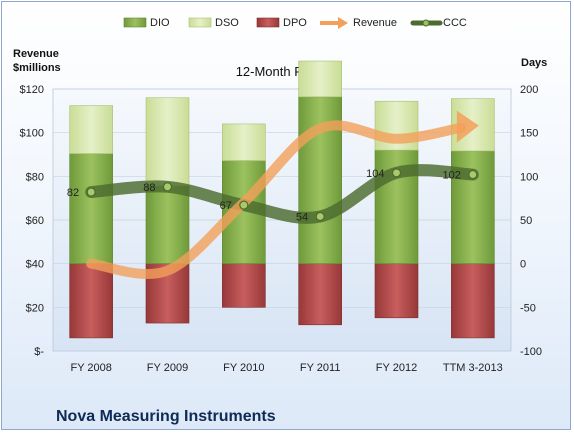 The width and height of the screenshot is (574, 433). What do you see at coordinates (426, 23) in the screenshot?
I see `legend-swatch-ccc` at bounding box center [426, 23].